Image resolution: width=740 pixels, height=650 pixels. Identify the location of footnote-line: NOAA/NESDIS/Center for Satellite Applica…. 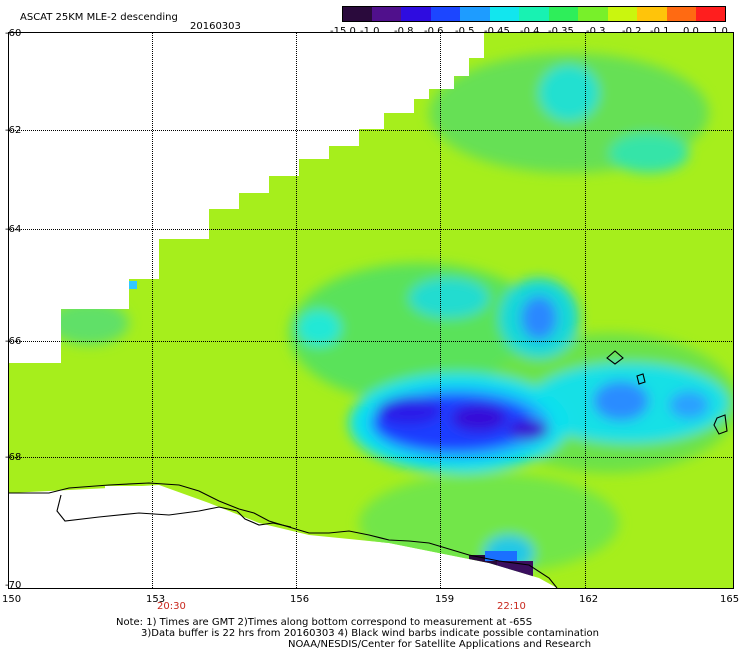
(440, 644).